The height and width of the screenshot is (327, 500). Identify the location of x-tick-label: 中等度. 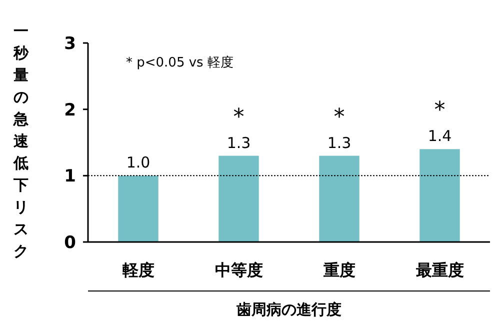
(238, 270).